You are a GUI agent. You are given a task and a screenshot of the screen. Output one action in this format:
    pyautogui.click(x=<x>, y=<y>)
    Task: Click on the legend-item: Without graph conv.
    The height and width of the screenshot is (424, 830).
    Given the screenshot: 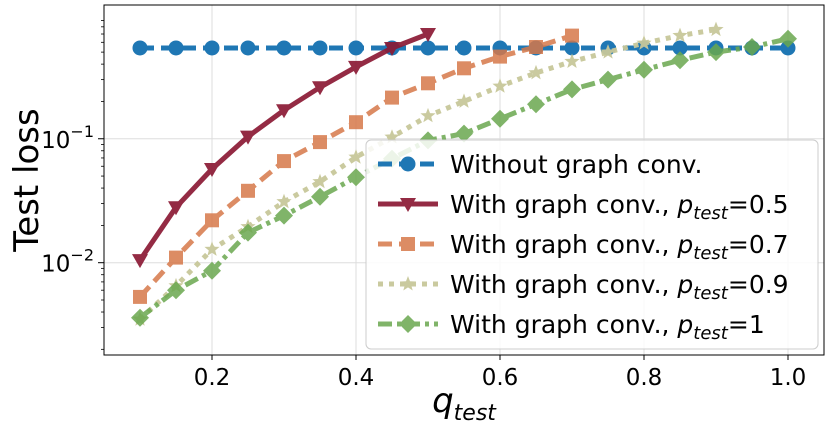 What is the action you would take?
    pyautogui.click(x=540, y=164)
    